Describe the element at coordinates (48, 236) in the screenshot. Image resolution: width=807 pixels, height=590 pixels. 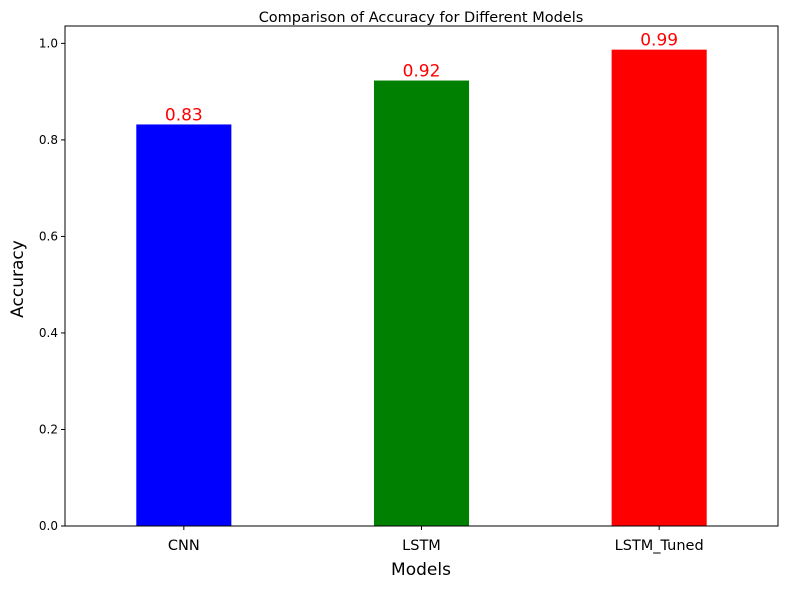
I see `y-tick-label: 0.6` at that location.